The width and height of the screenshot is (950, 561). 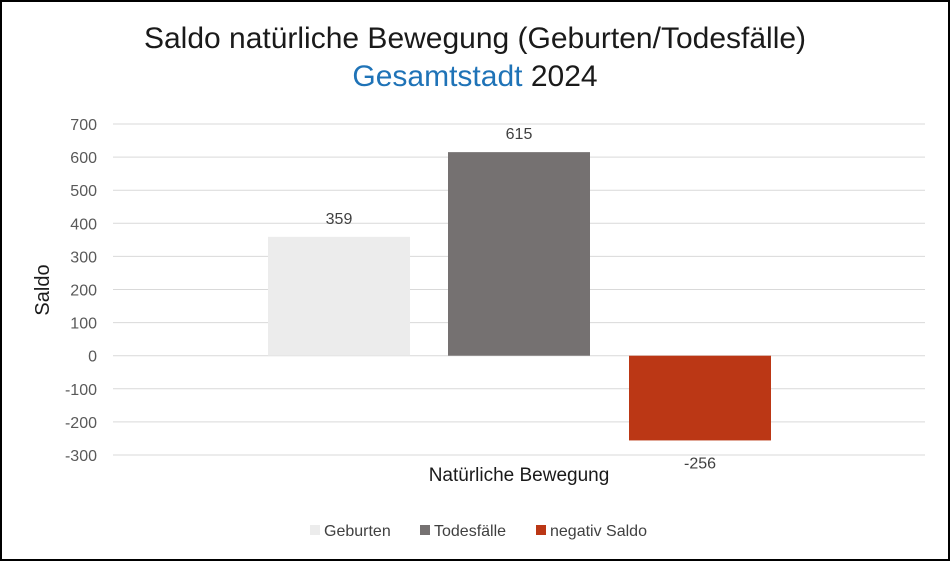 I want to click on bar-geburten, so click(x=339, y=296).